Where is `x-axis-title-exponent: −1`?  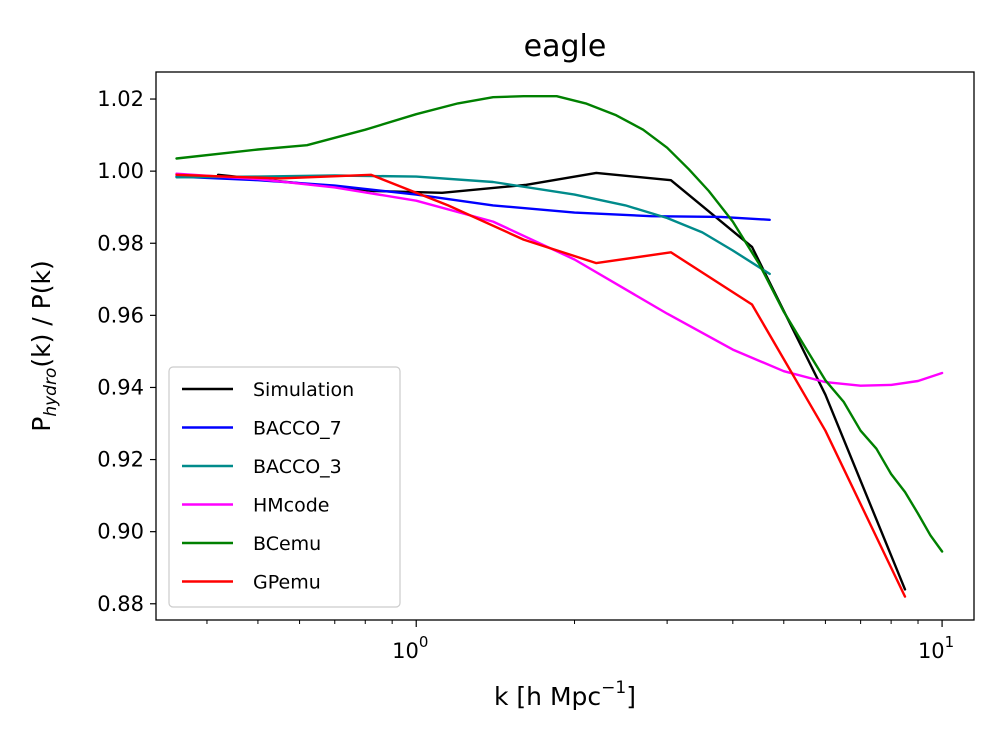 x-axis-title-exponent: −1 is located at coordinates (613, 688).